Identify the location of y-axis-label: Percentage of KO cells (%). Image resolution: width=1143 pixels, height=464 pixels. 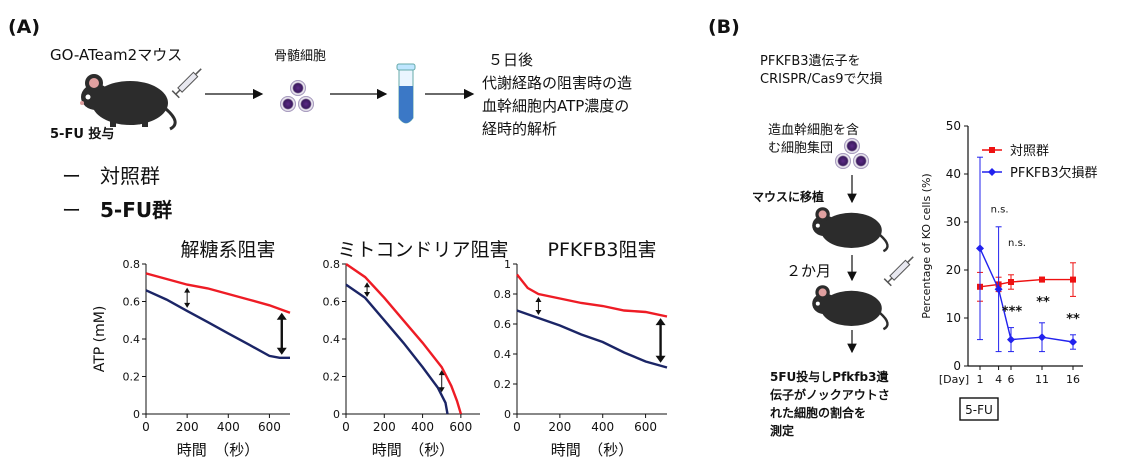
(926, 245).